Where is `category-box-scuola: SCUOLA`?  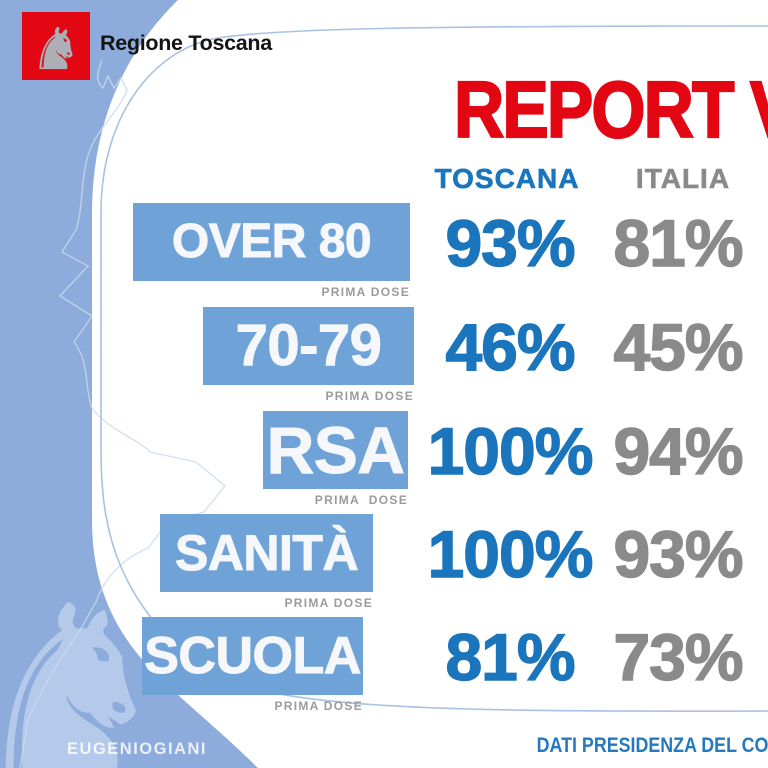 category-box-scuola: SCUOLA is located at coordinates (252, 656).